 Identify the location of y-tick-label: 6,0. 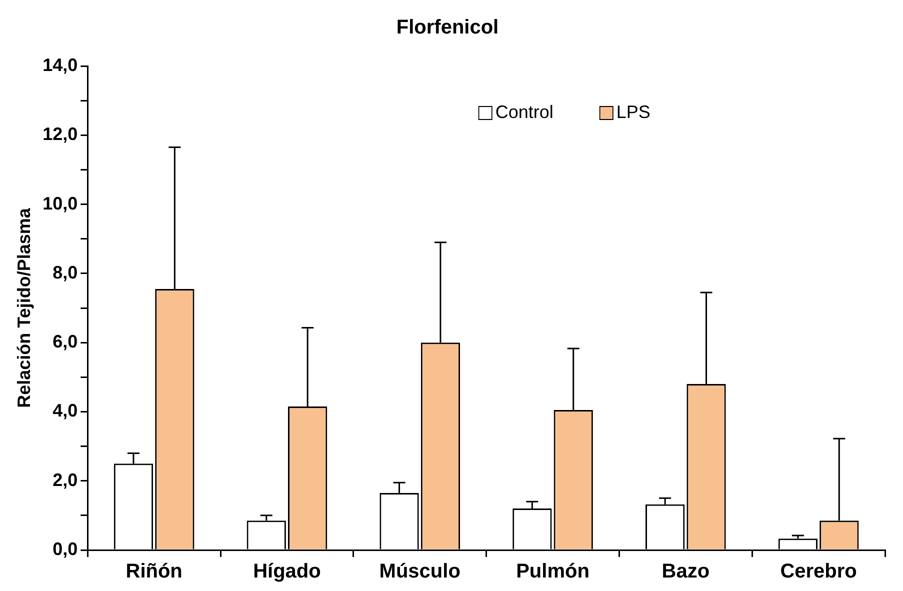
(65, 342).